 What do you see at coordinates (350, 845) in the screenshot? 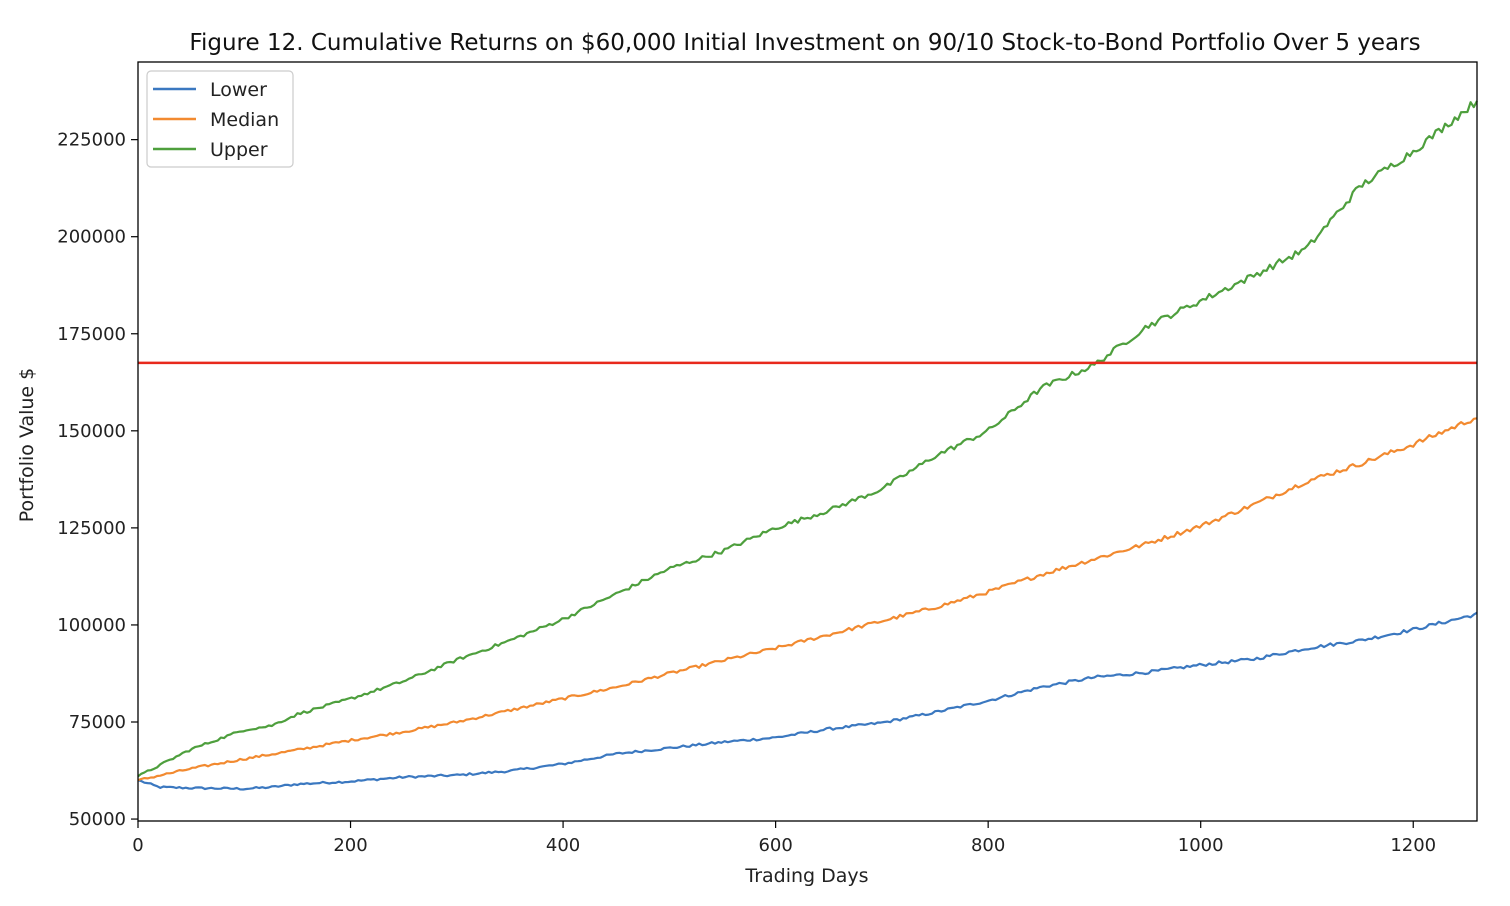
I see `x-tick-label: 200` at bounding box center [350, 845].